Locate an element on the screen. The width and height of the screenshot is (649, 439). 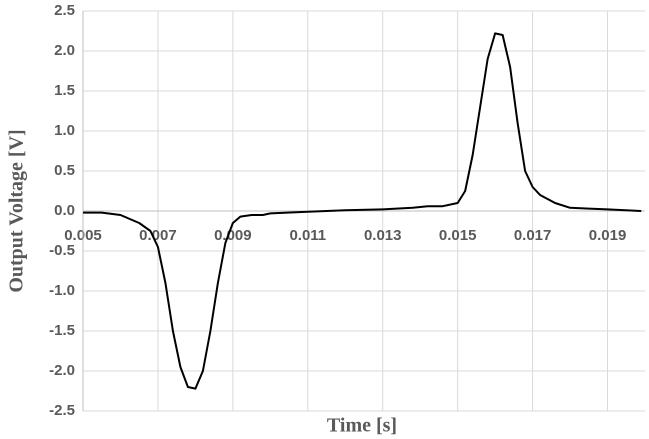
x-tick-label: 0.017 is located at coordinates (533, 235).